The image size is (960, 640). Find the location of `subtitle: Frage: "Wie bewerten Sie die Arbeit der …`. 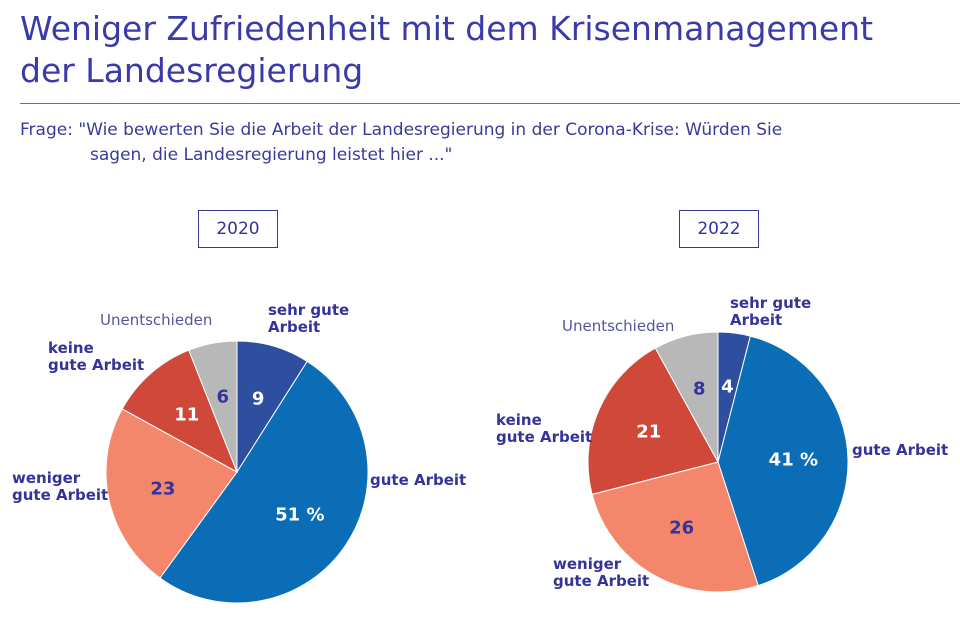

subtitle: Frage: "Wie bewerten Sie die Arbeit der … is located at coordinates (401, 142).